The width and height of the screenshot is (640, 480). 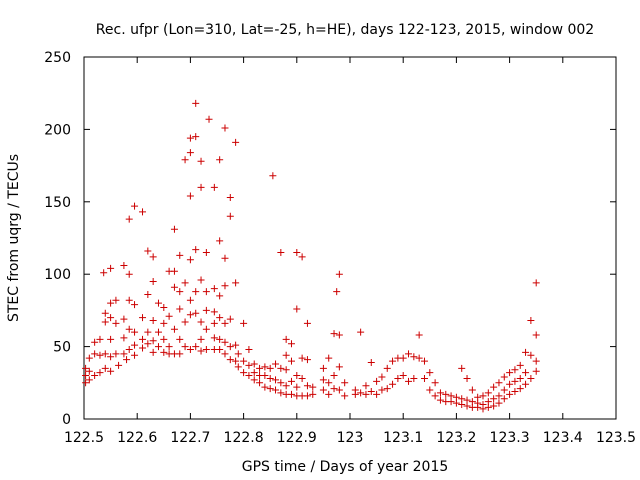 What do you see at coordinates (403, 438) in the screenshot?
I see `x-tick-label: 123.1` at bounding box center [403, 438].